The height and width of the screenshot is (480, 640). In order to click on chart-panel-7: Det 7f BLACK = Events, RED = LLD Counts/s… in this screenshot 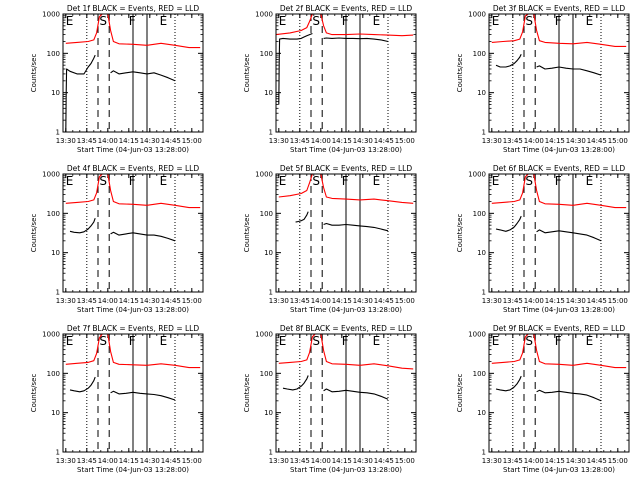, I will do `click(117, 399)`.